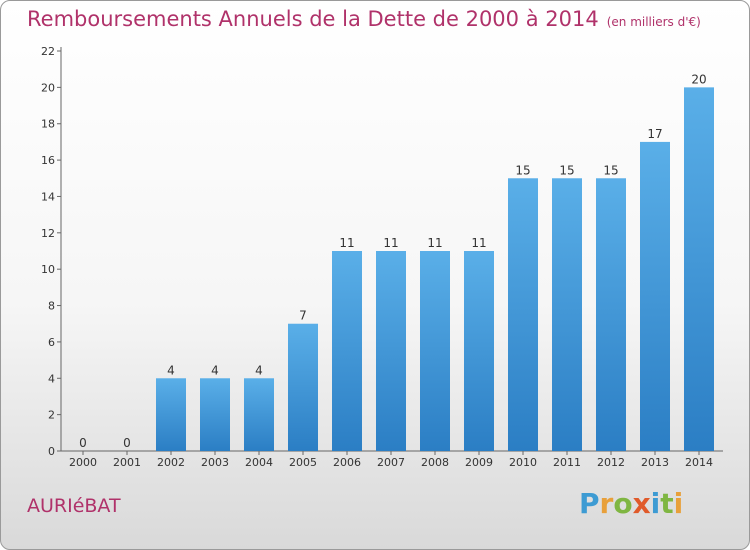 Image resolution: width=750 pixels, height=550 pixels. I want to click on y-tick-label: 10, so click(48, 269).